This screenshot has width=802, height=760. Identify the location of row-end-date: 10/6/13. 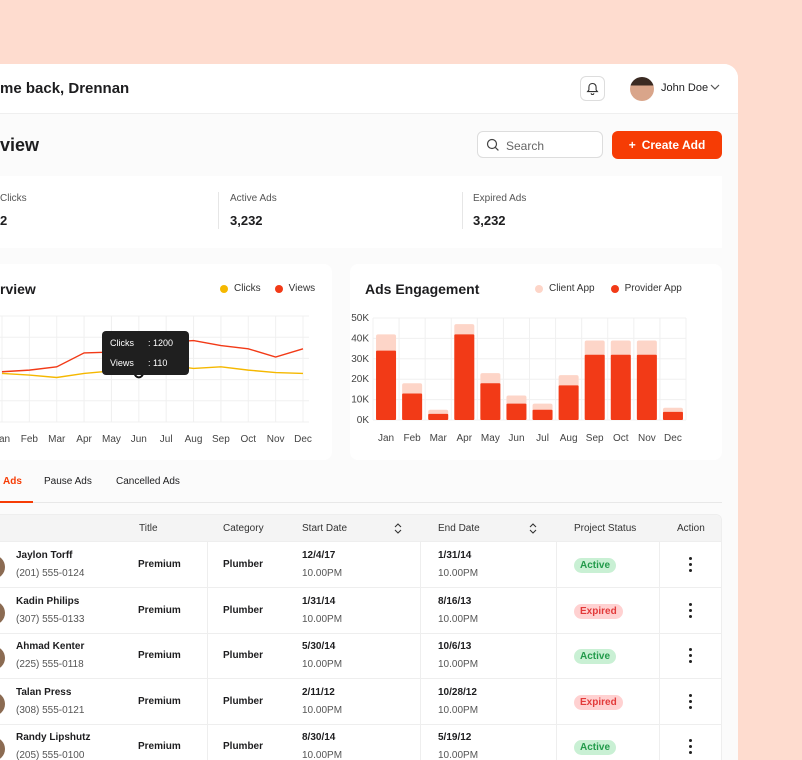
(455, 646).